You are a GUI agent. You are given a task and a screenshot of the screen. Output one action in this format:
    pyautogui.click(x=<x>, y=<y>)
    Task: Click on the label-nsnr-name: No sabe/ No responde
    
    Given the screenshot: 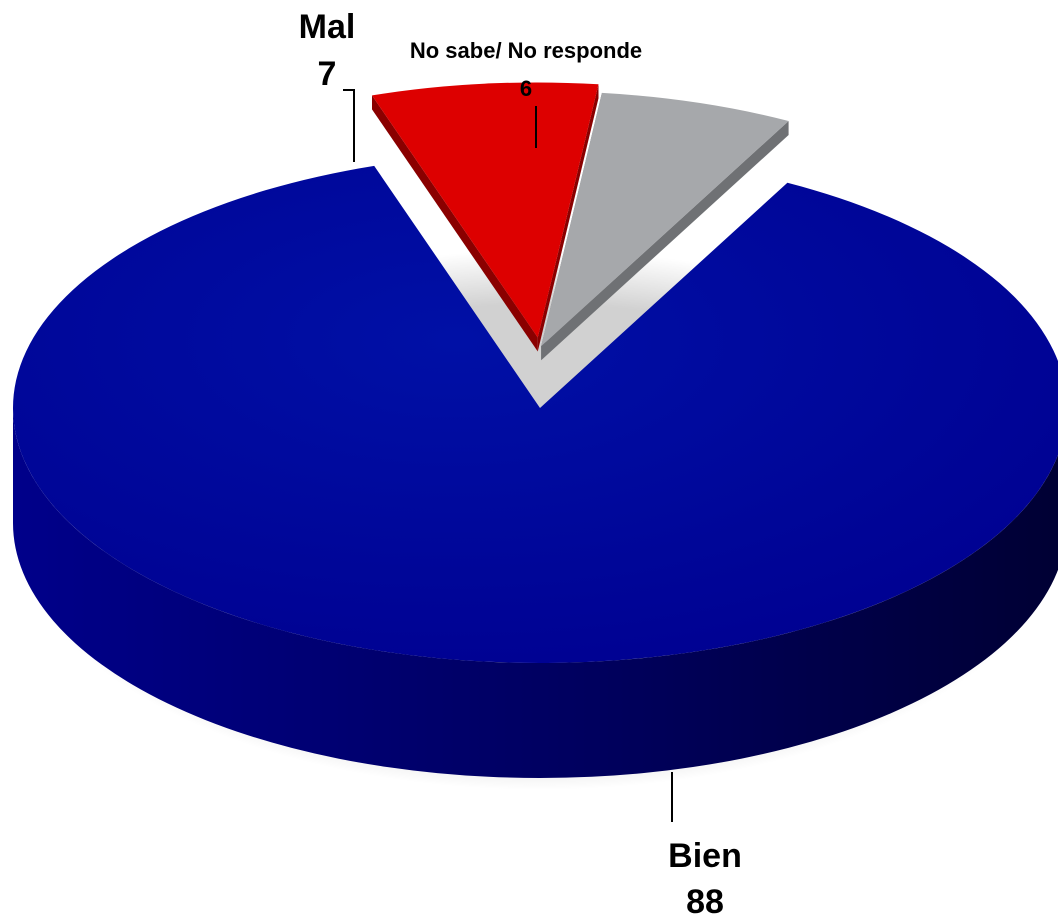 What is the action you would take?
    pyautogui.click(x=526, y=50)
    